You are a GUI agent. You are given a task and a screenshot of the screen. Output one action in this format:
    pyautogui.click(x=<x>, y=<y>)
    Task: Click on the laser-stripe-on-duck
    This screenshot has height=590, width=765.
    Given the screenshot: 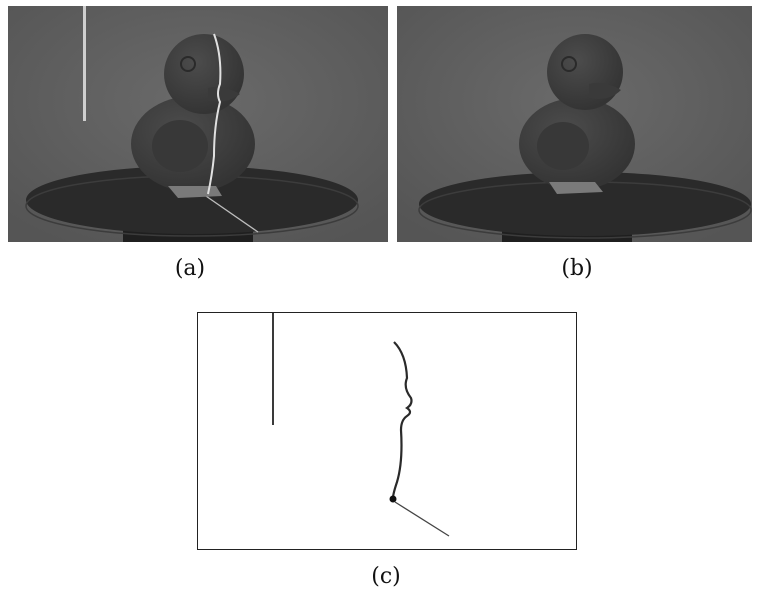 What is the action you would take?
    pyautogui.click(x=214, y=114)
    